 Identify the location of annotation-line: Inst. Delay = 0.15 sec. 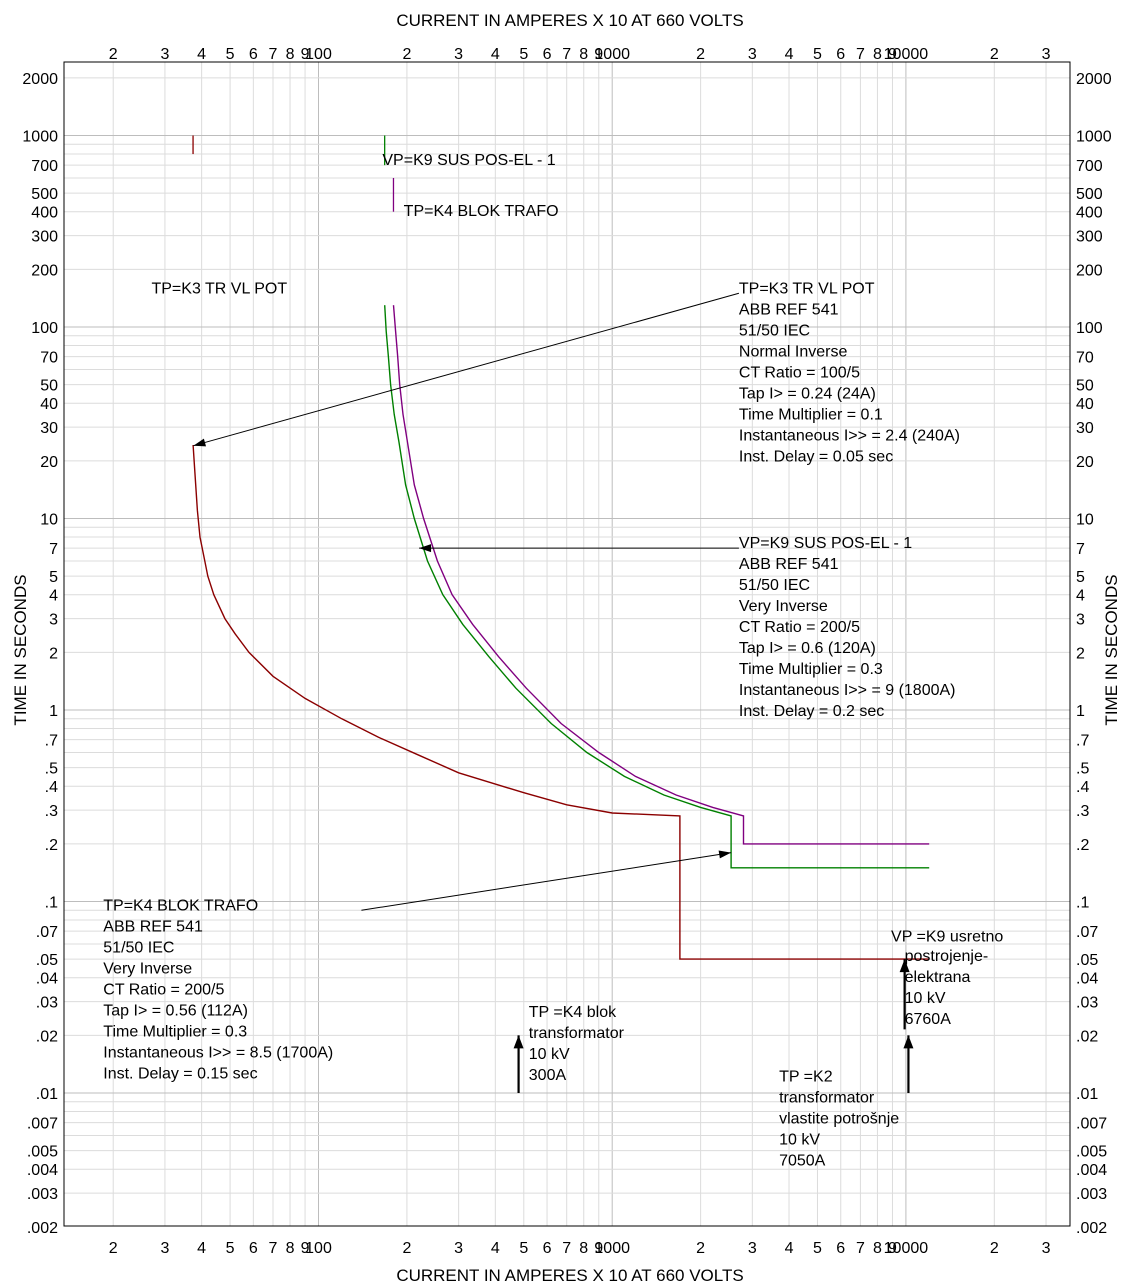
(180, 1073).